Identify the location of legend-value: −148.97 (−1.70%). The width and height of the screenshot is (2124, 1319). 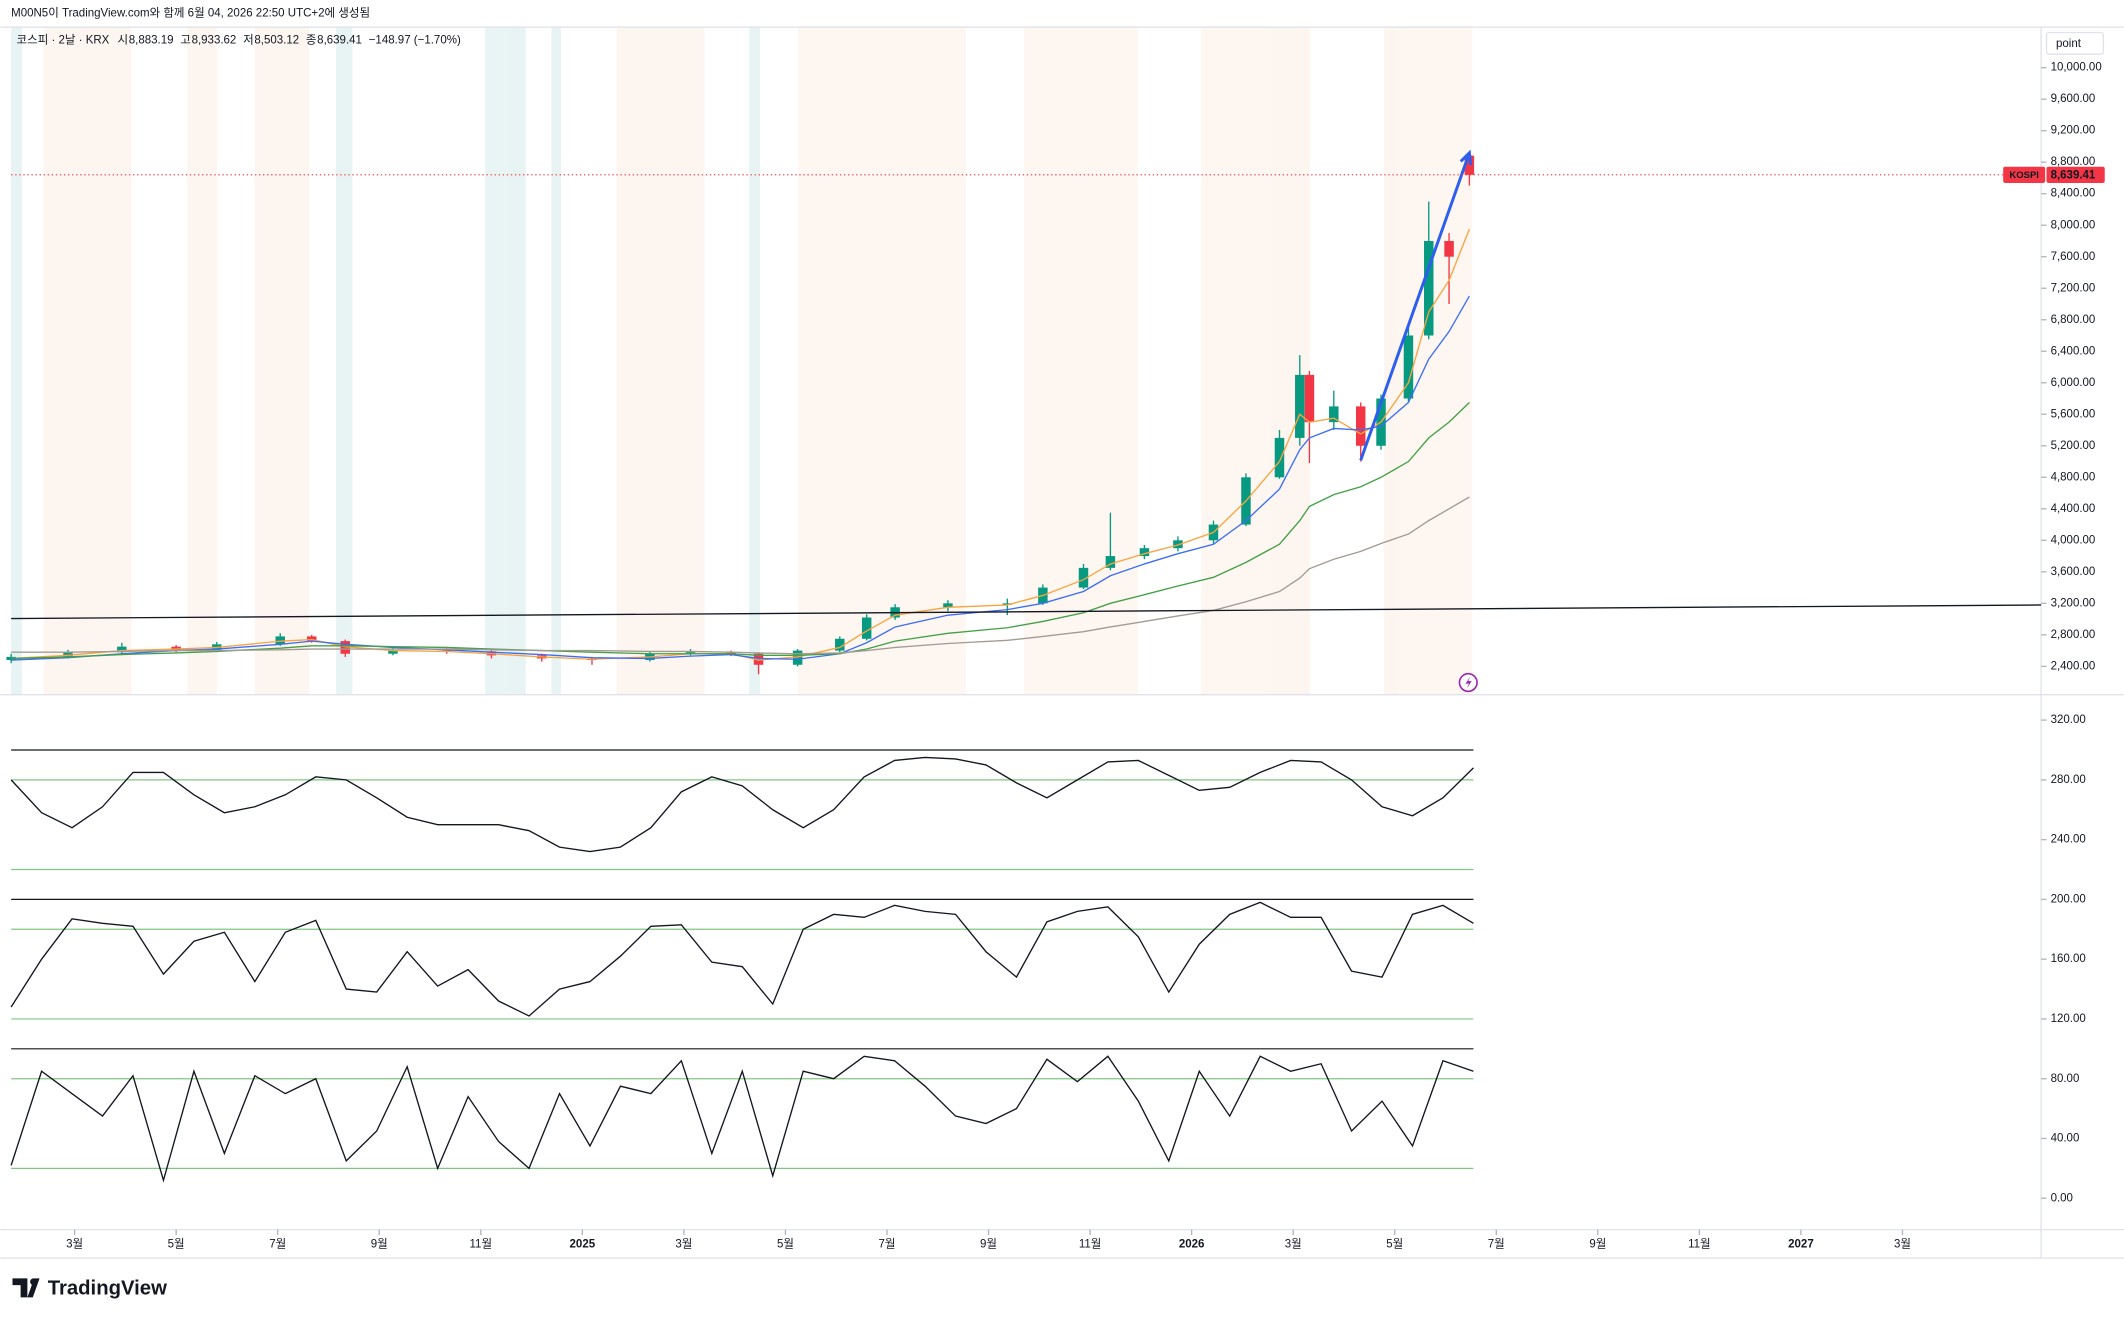
(415, 41).